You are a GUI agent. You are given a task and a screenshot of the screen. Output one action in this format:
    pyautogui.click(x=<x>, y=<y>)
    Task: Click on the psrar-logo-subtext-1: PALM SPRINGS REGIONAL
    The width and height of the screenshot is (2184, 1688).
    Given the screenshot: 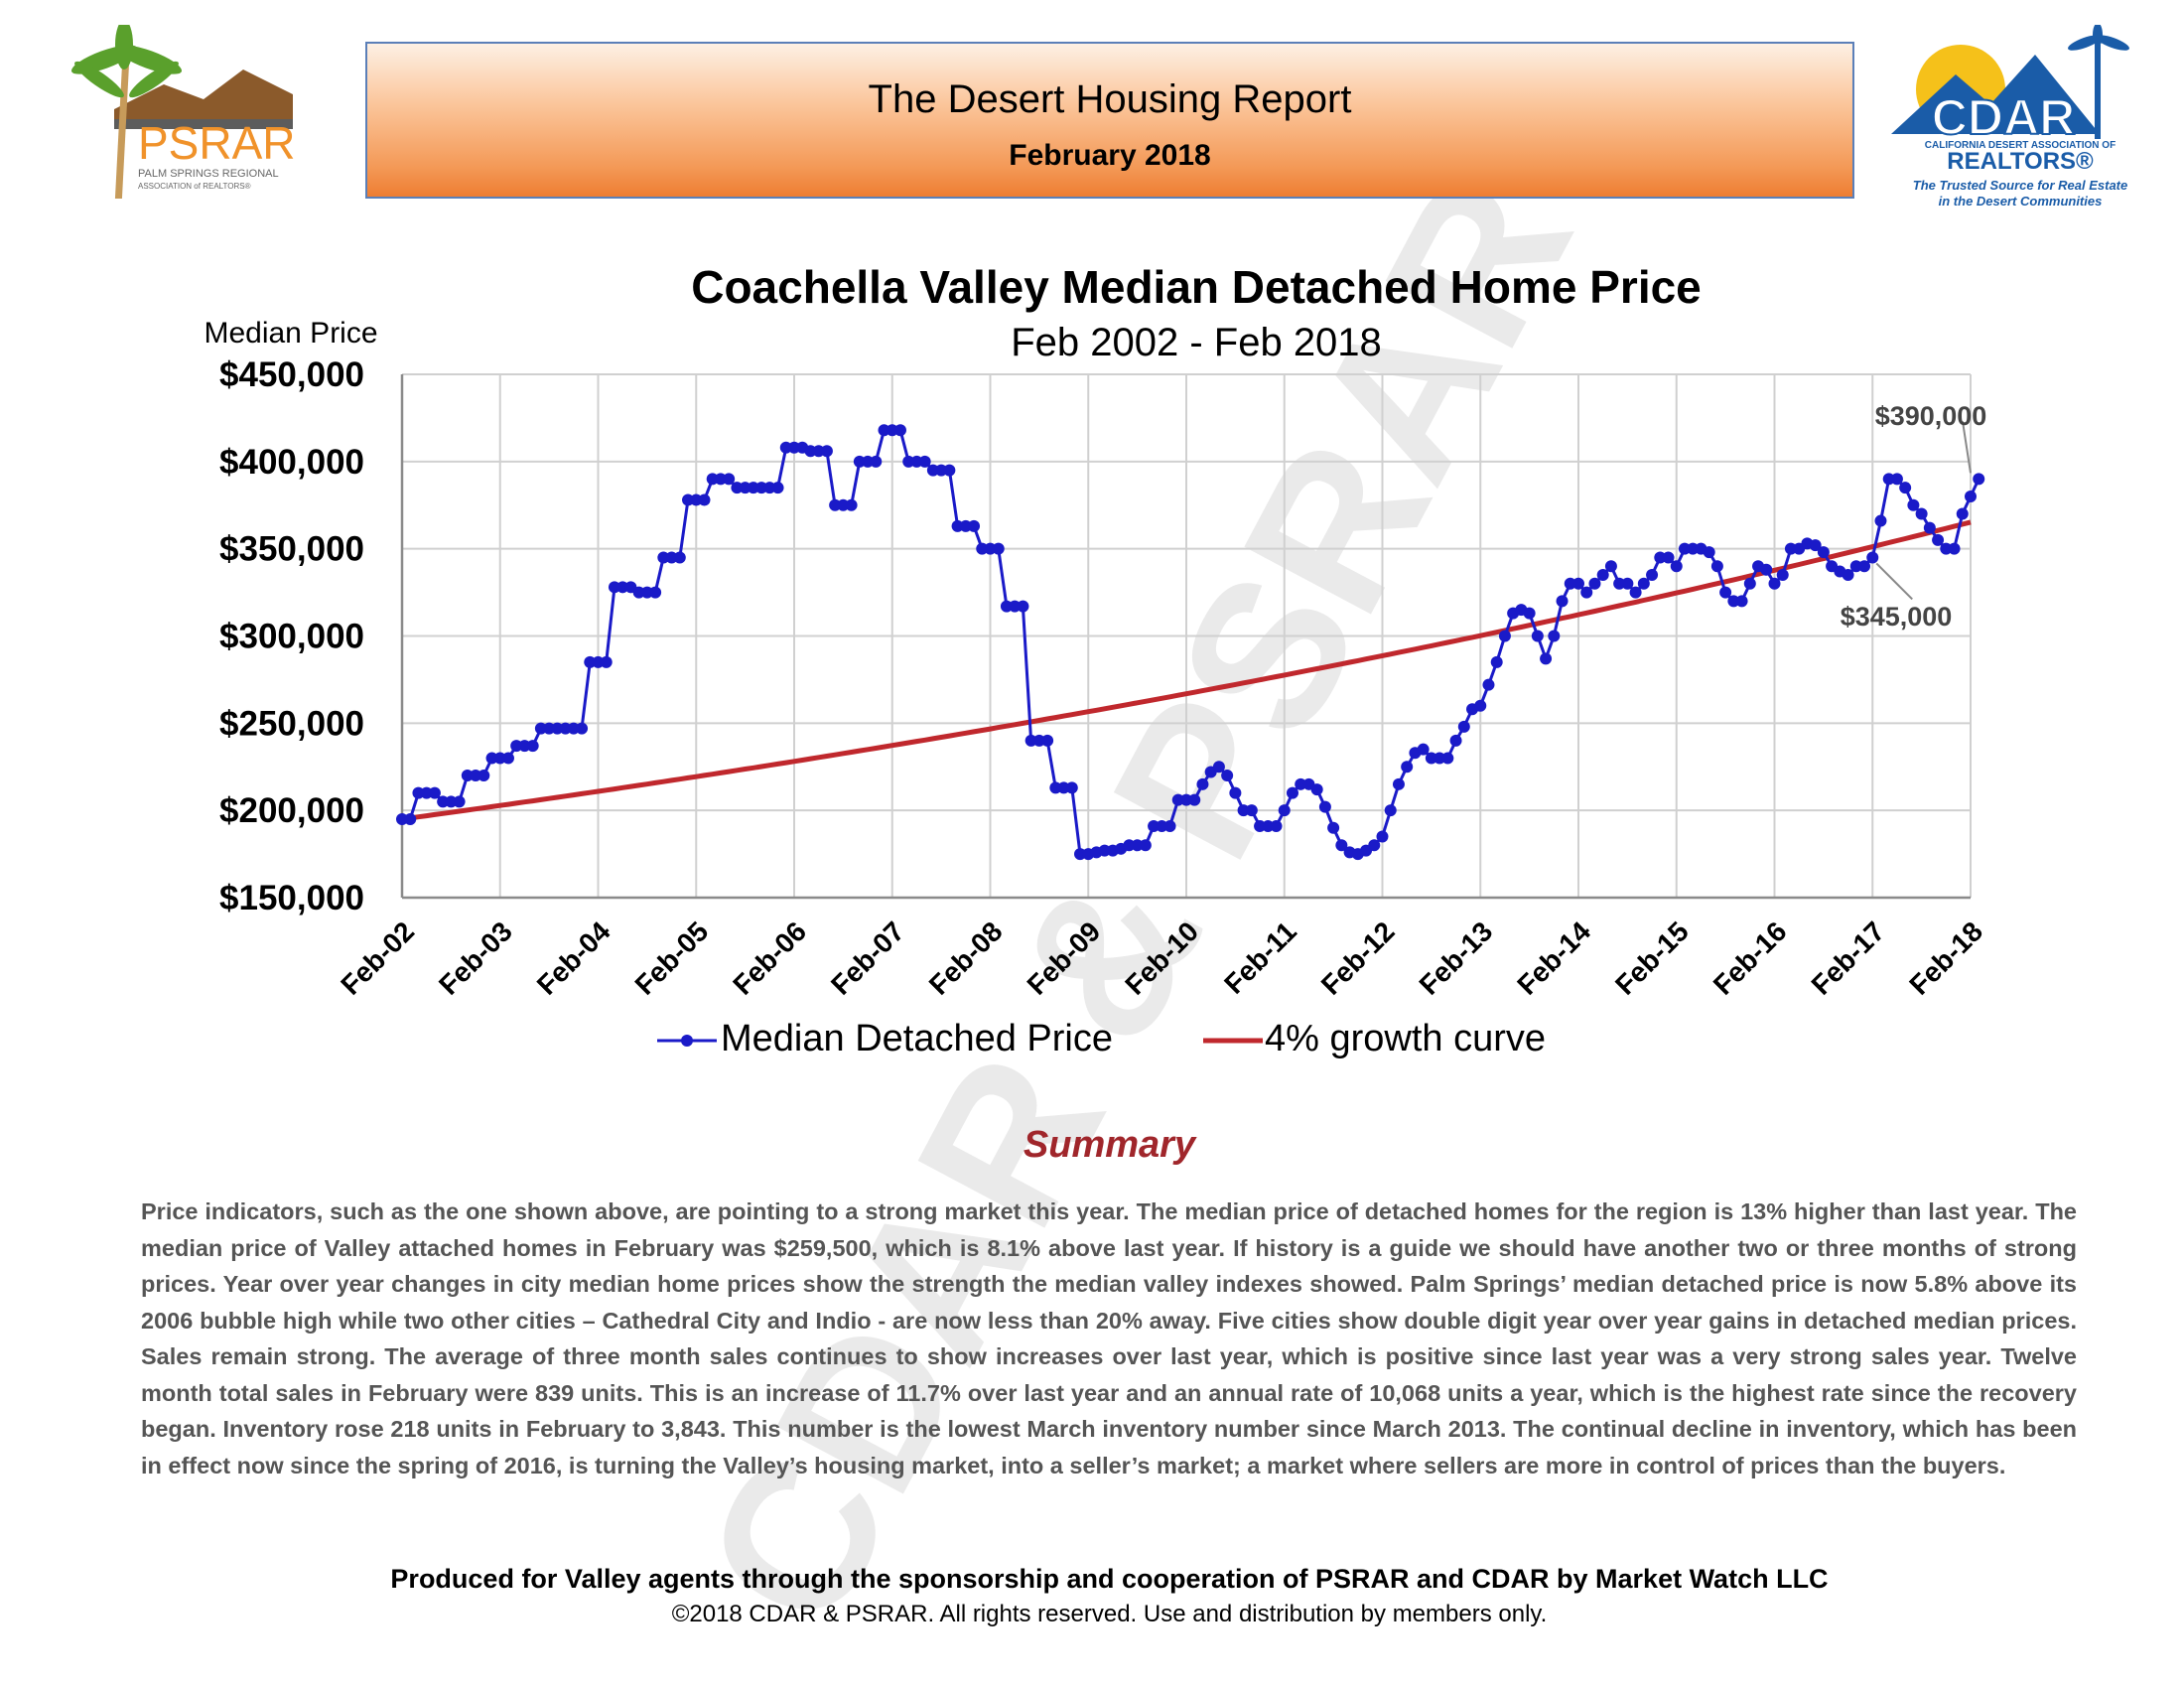 What is the action you would take?
    pyautogui.click(x=208, y=174)
    